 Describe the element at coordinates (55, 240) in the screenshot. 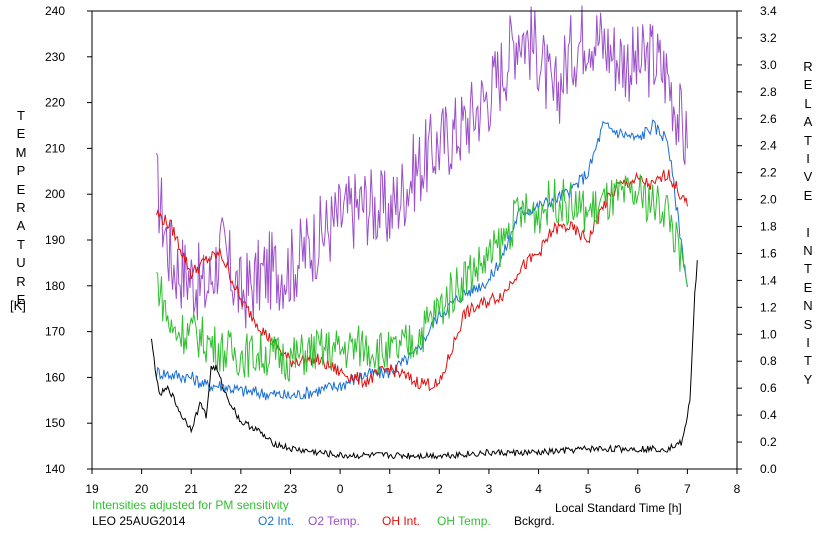

I see `left-tick-label: 190` at that location.